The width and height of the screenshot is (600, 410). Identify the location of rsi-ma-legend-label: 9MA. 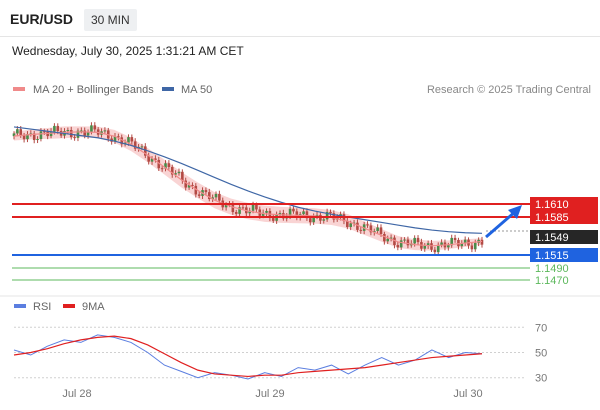
(93, 307).